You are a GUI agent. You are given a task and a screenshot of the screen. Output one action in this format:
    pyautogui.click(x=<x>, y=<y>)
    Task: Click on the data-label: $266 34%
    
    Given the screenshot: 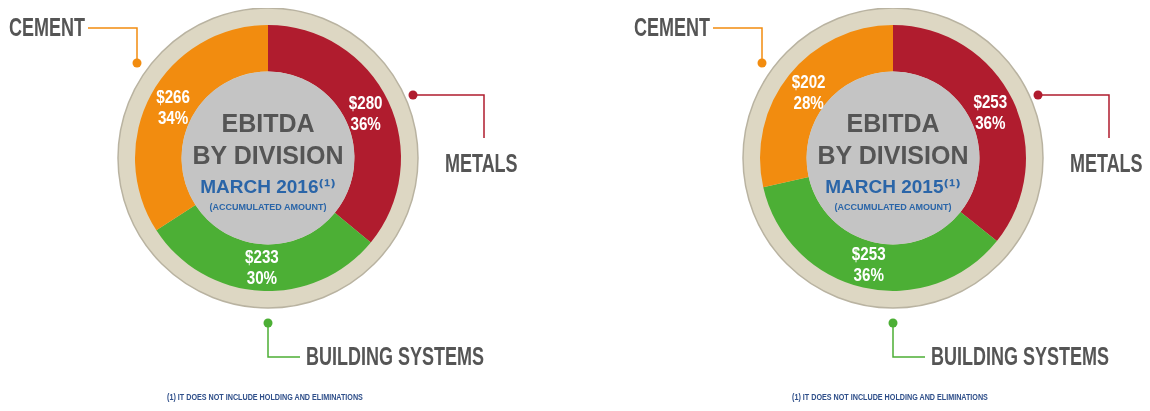 What is the action you would take?
    pyautogui.click(x=173, y=107)
    